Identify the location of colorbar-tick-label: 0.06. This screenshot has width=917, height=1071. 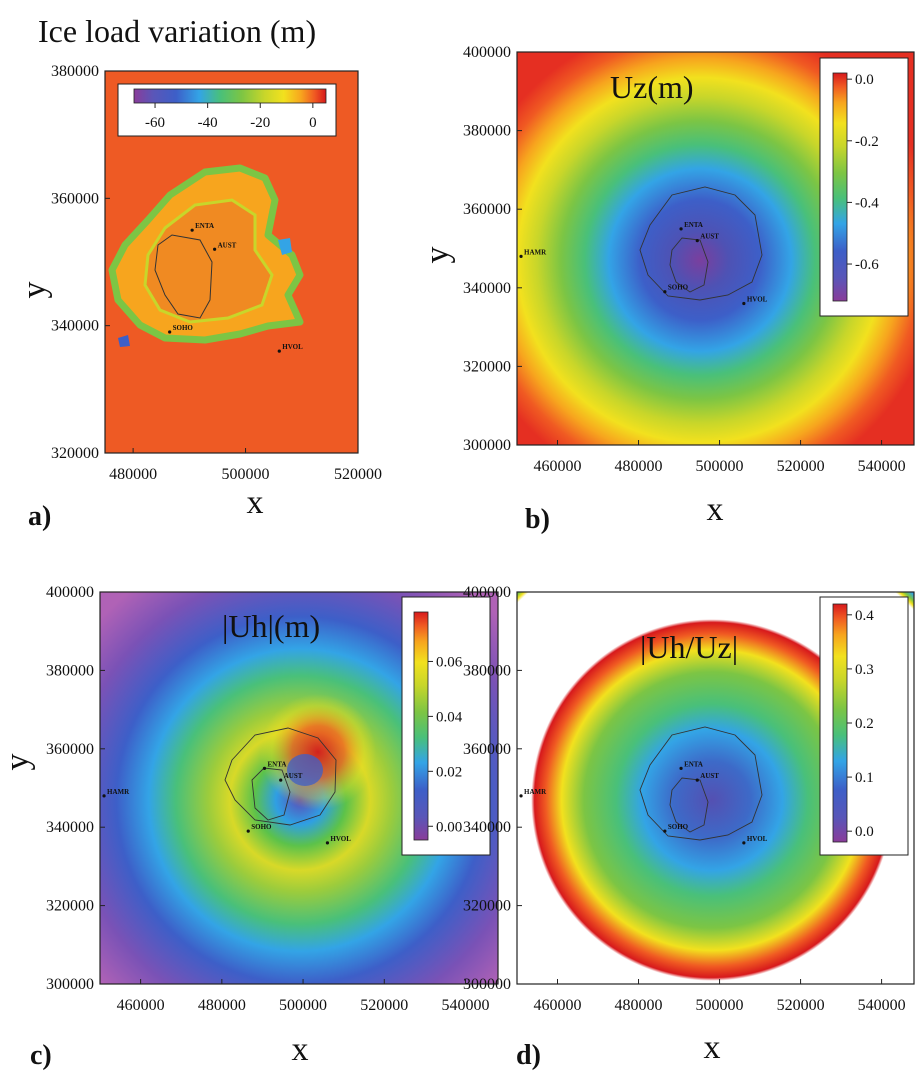
(449, 662).